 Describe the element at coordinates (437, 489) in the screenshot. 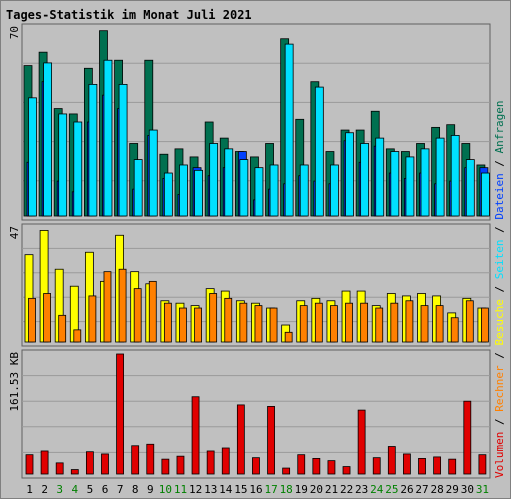

I see `x-tick-label: 28` at that location.